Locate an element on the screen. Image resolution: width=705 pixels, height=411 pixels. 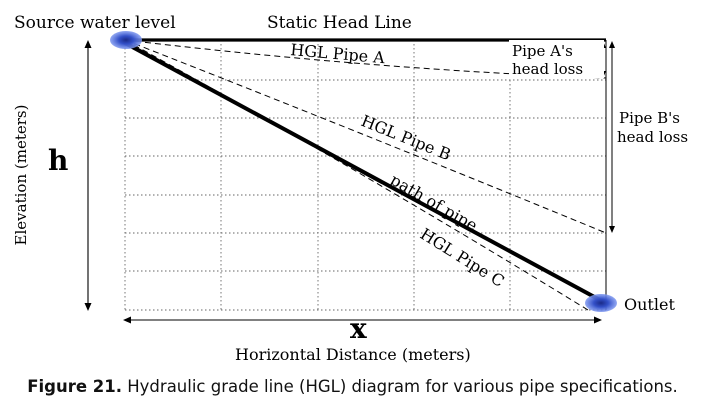
pipe-a-head-loss-label-line2: head loss is located at coordinates (547, 69).